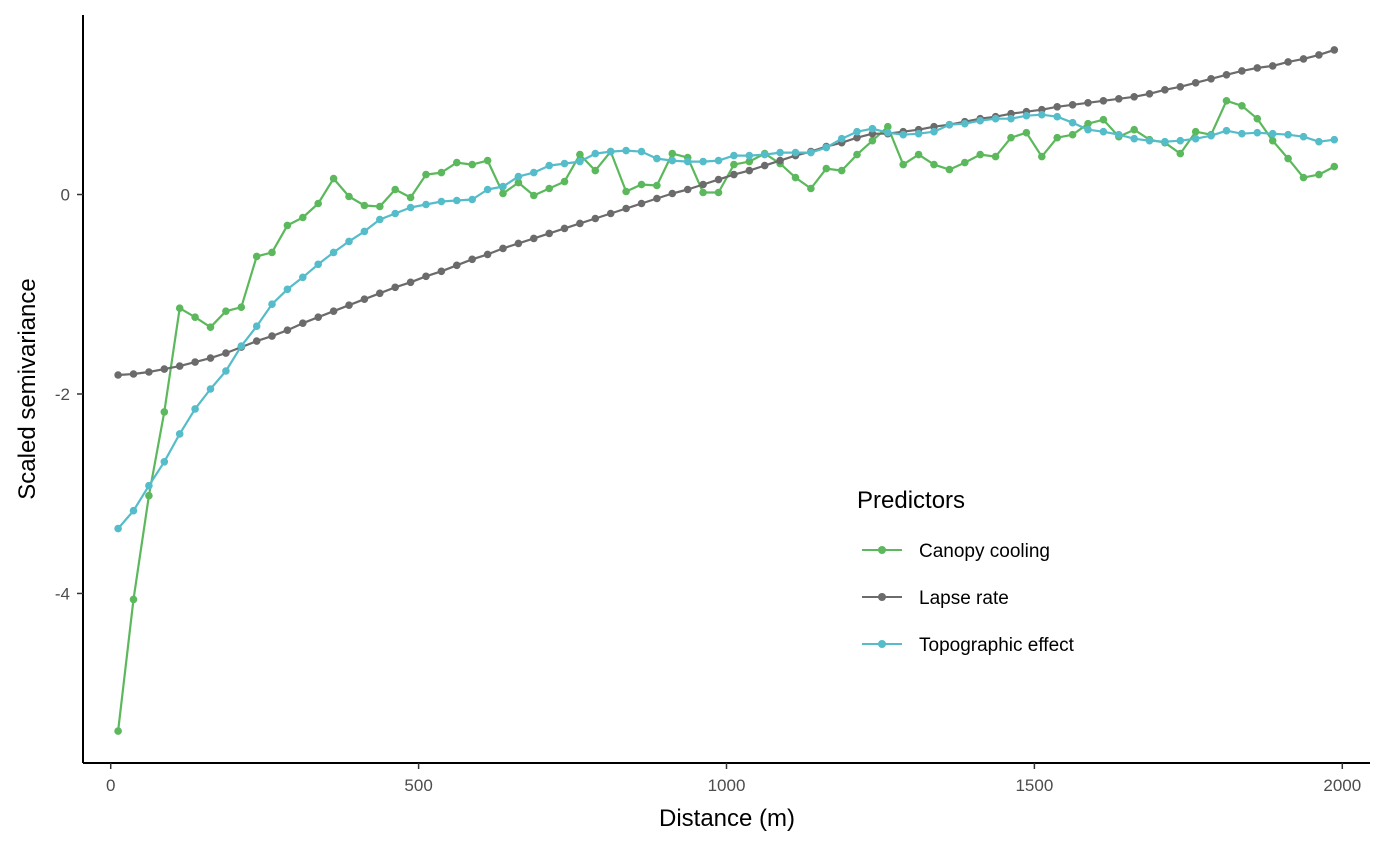 The image size is (1387, 848). Describe the element at coordinates (882, 644) in the screenshot. I see `legend-key-point-topographic-effect` at that location.